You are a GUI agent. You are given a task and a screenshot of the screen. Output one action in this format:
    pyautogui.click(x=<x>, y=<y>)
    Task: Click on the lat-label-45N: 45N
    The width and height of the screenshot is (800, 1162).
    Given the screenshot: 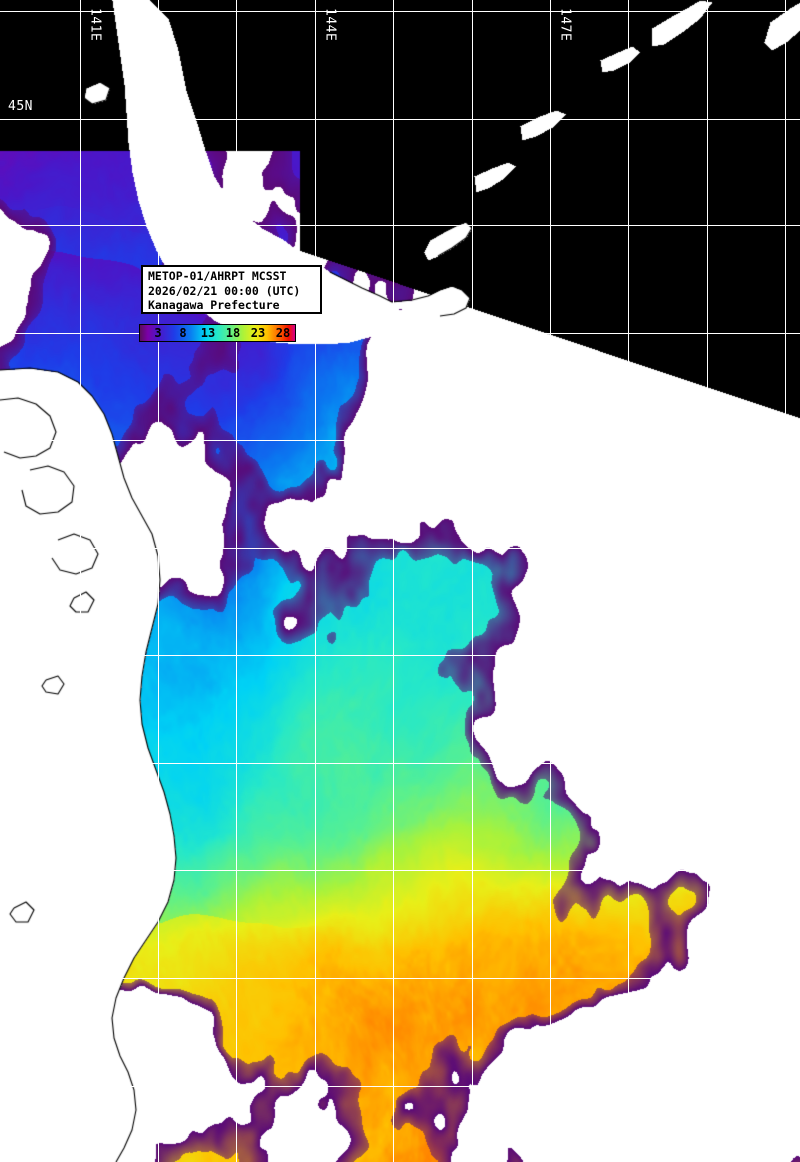 What is the action you would take?
    pyautogui.click(x=20, y=106)
    